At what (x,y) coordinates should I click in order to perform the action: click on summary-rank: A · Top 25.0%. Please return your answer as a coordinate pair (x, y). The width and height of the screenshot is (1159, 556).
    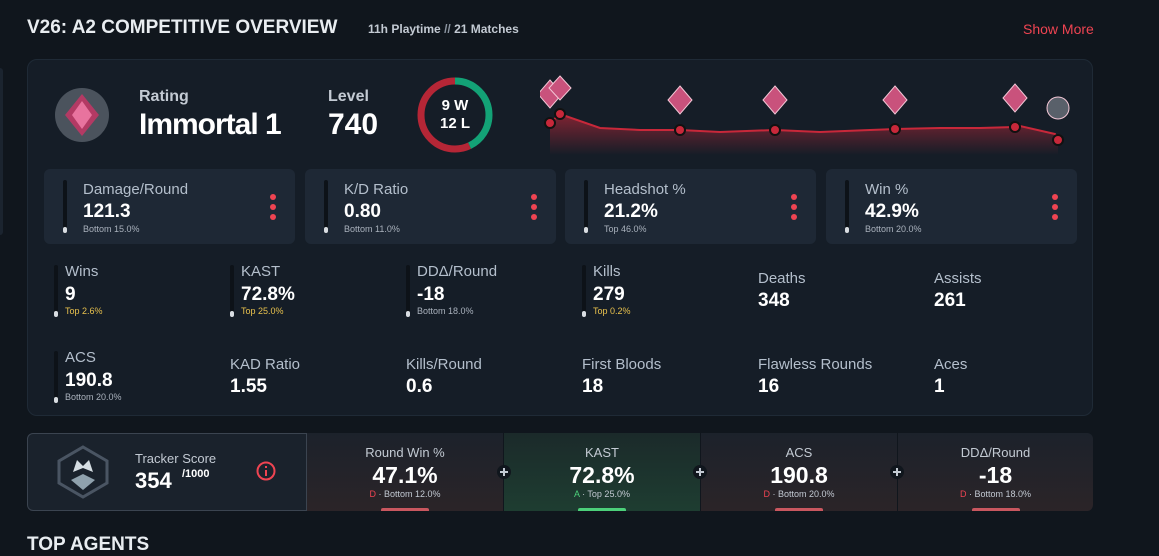
    Looking at the image, I should click on (602, 494).